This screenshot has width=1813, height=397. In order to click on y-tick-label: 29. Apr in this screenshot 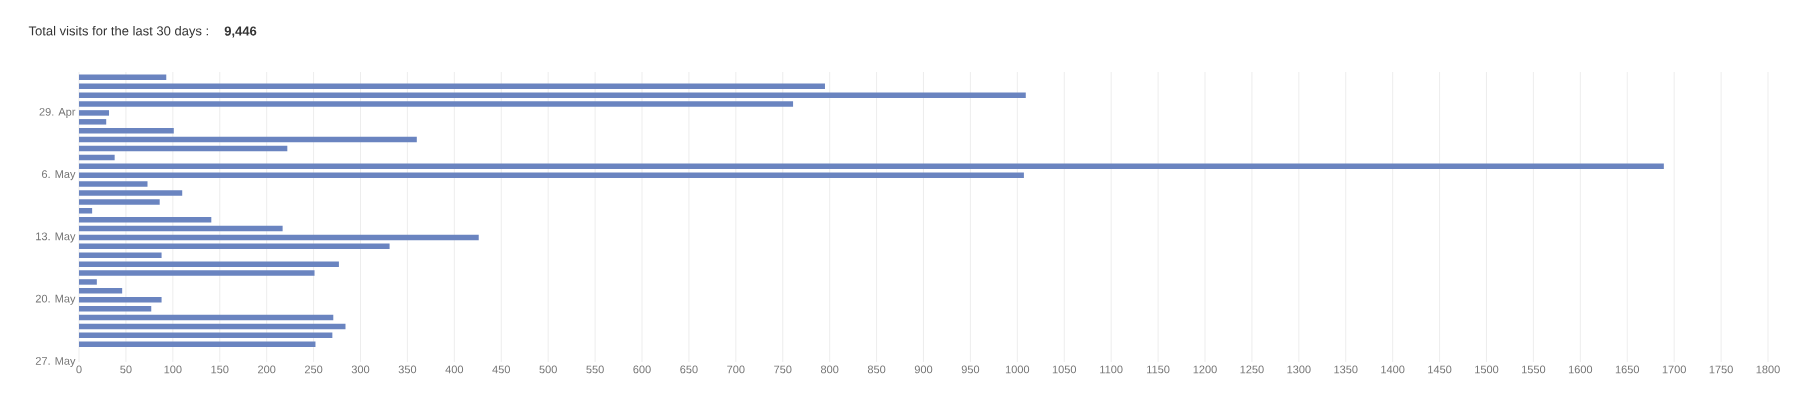, I will do `click(57, 112)`.